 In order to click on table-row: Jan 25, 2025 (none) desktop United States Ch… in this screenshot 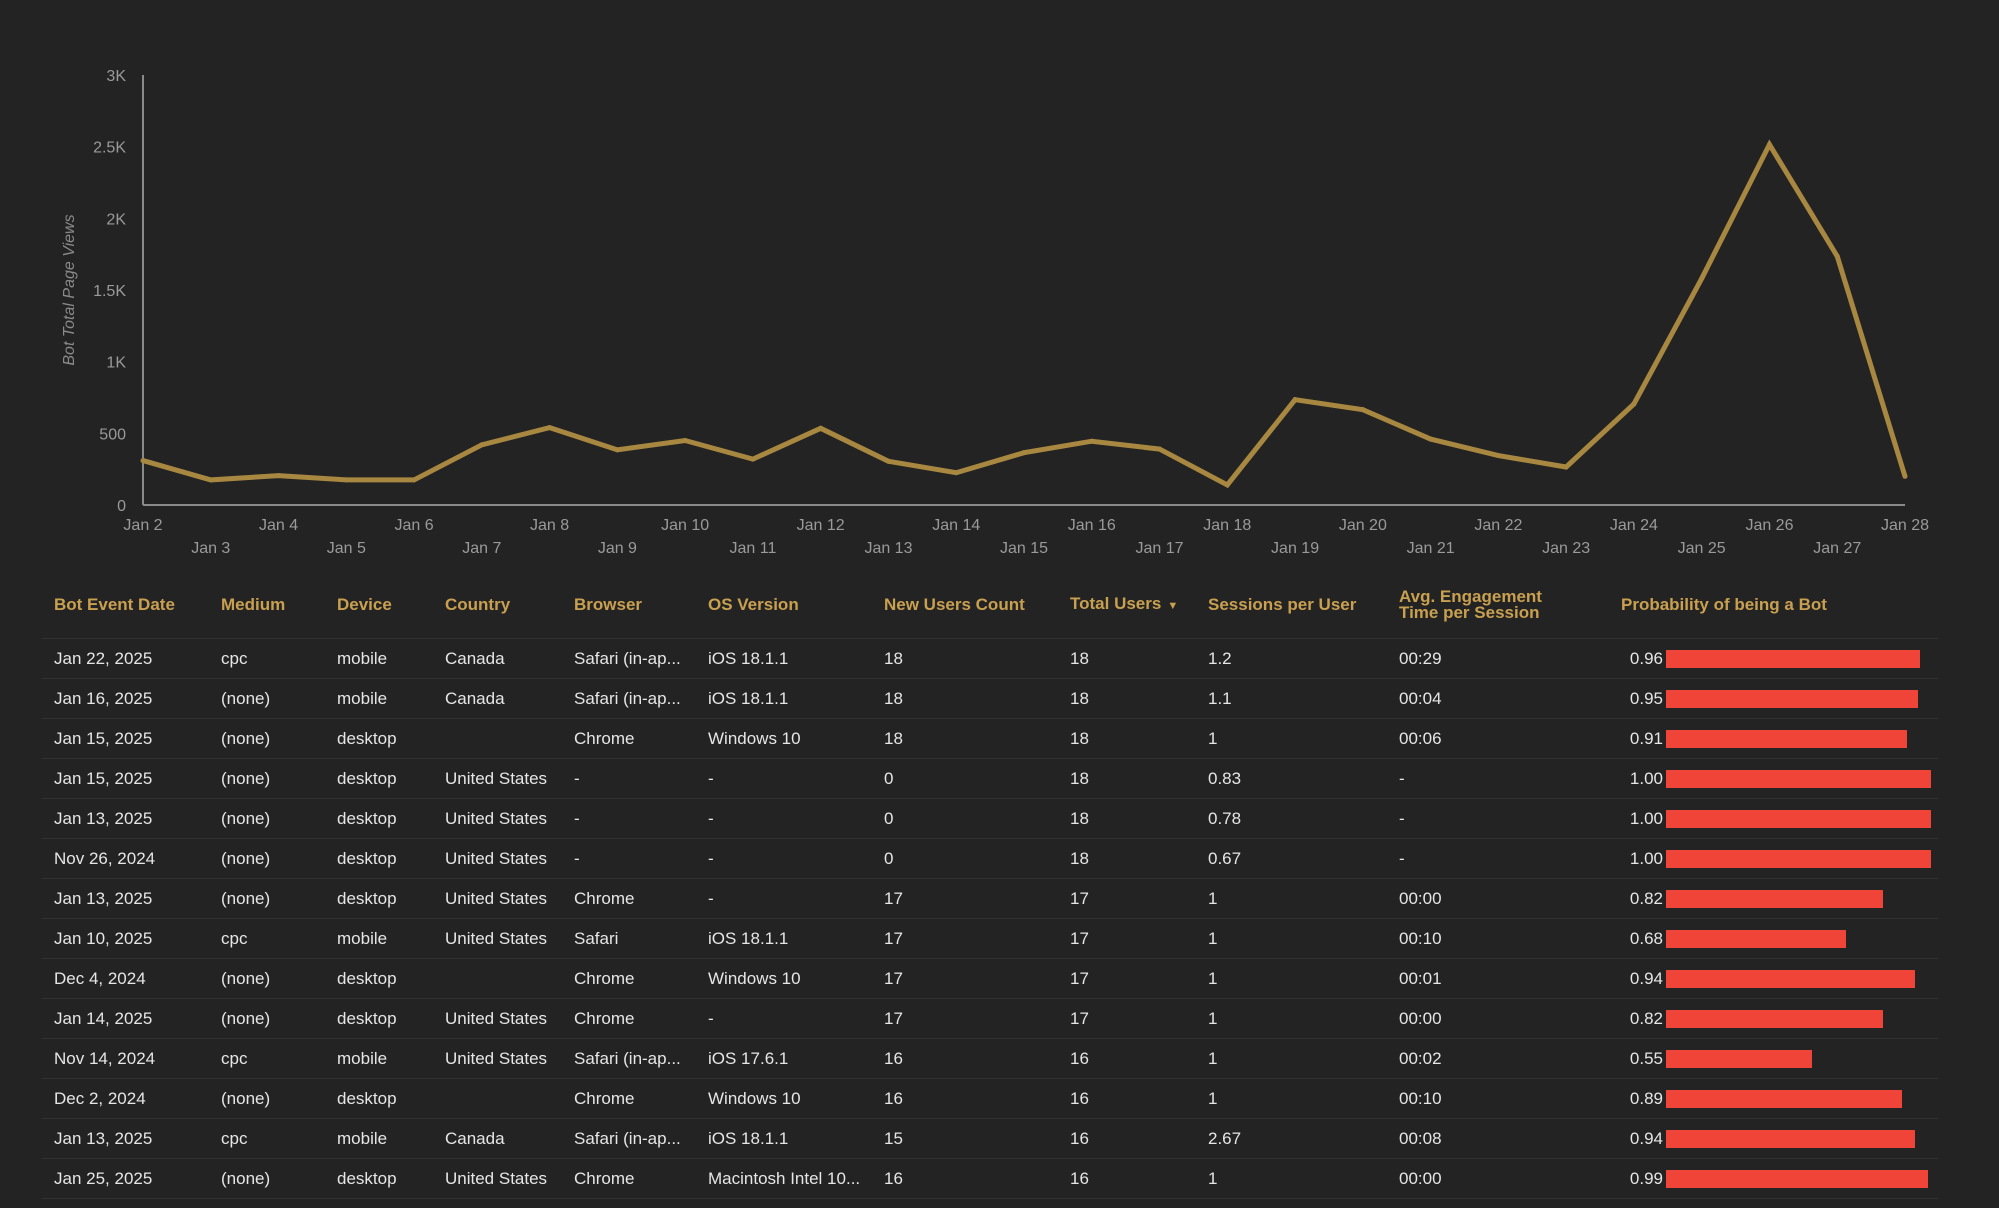, I will do `click(990, 1178)`.